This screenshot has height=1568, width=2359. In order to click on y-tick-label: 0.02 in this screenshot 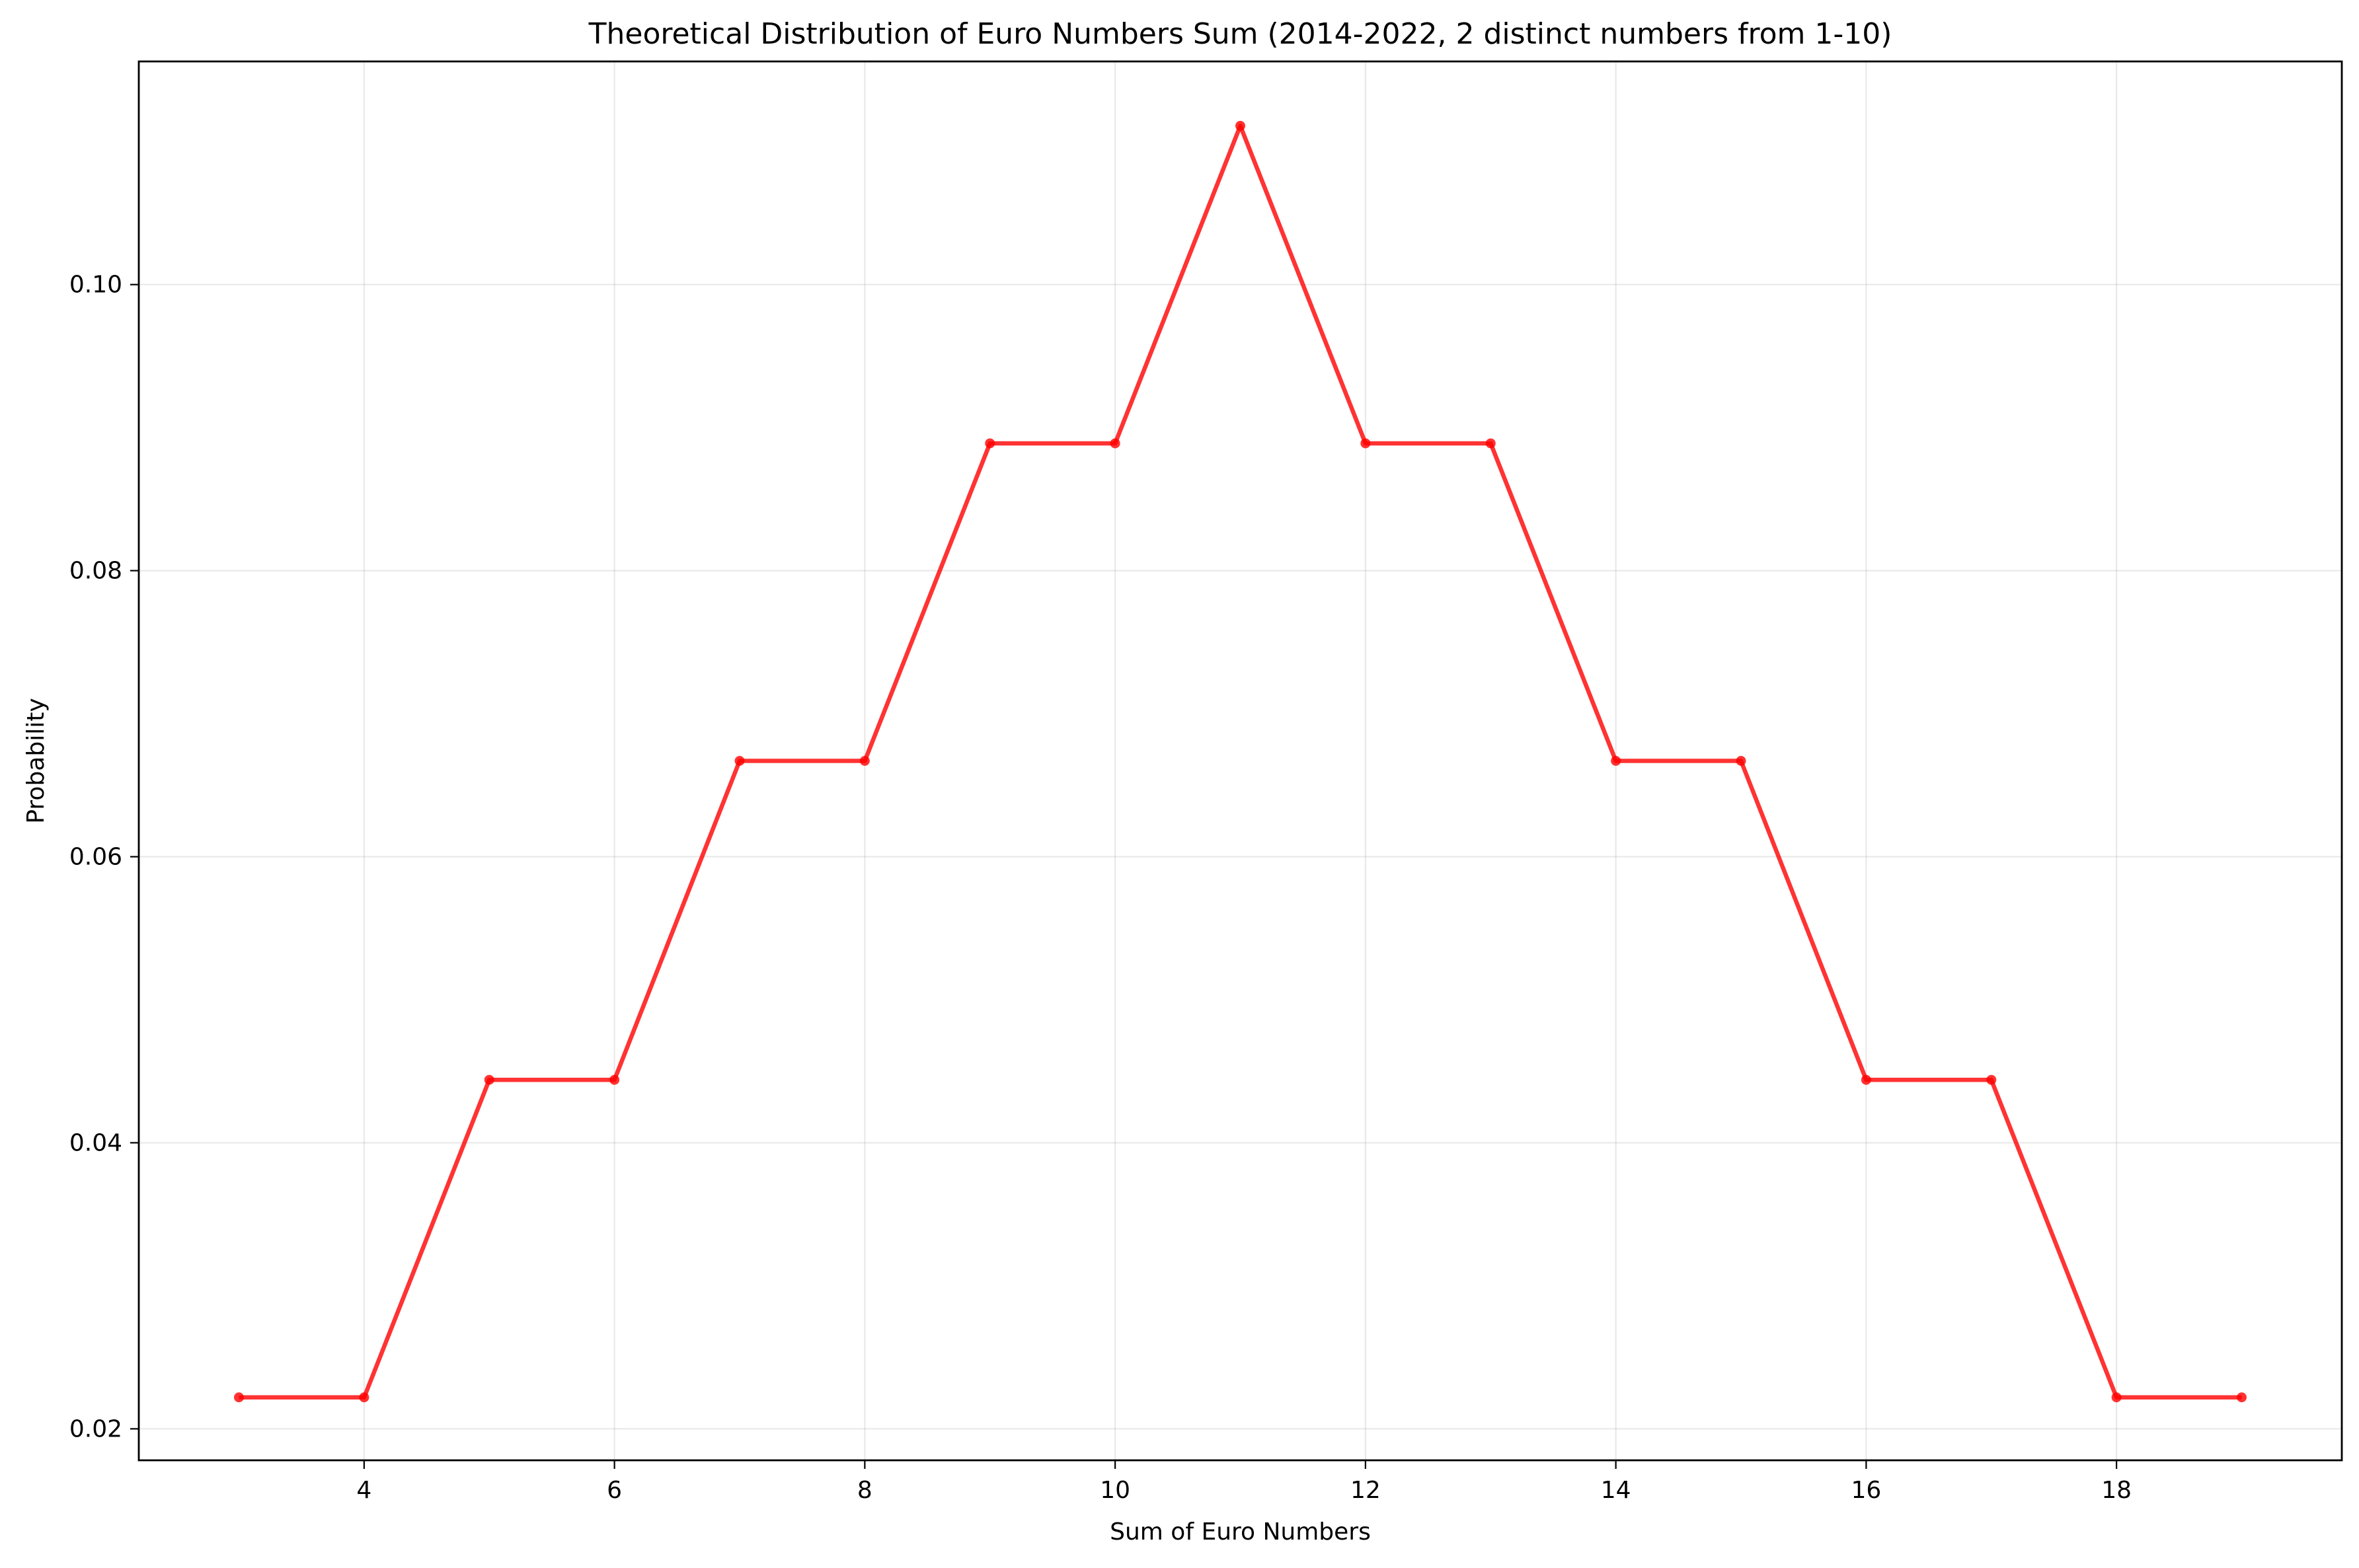, I will do `click(95, 1428)`.